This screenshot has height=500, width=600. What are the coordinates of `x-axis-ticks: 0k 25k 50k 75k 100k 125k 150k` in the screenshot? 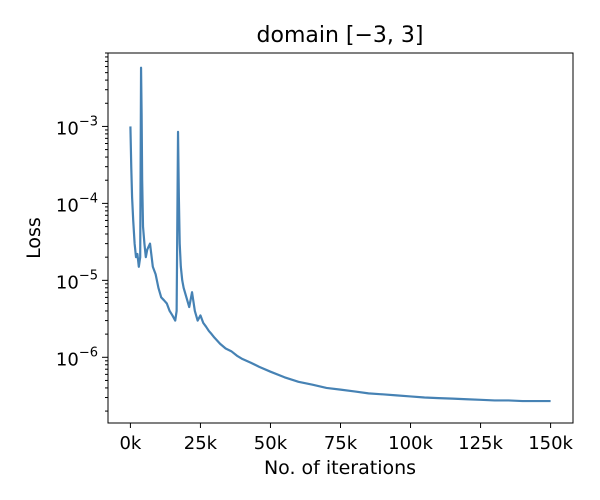 It's located at (346, 438).